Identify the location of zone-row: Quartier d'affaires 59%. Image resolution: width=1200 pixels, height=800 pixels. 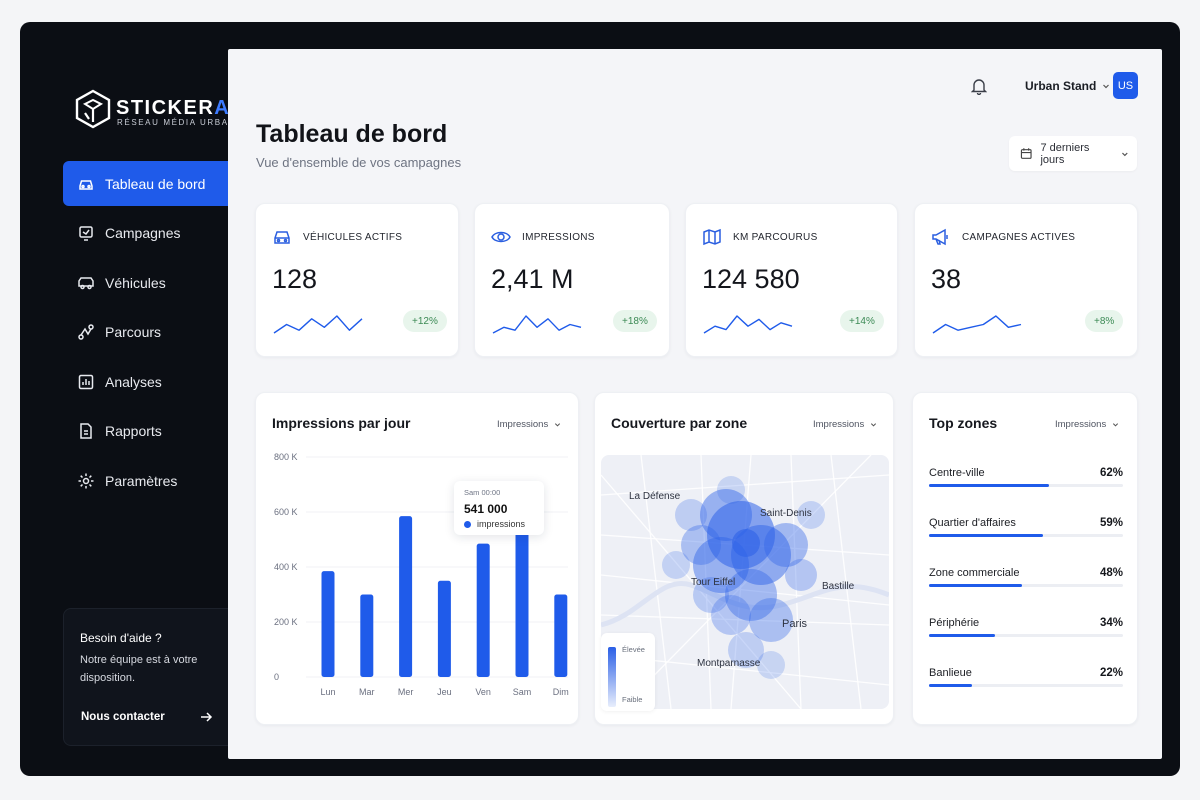
(1026, 537).